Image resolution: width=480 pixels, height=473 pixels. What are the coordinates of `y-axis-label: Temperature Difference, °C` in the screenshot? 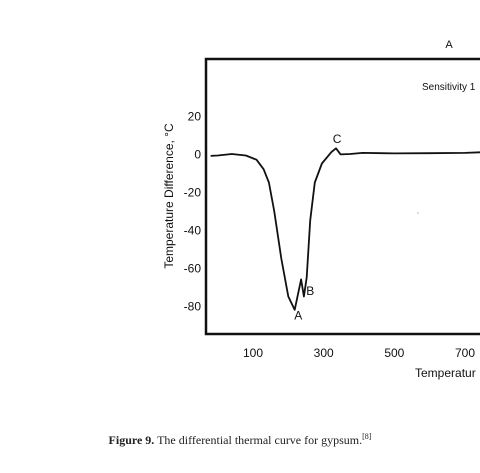 It's located at (169, 196).